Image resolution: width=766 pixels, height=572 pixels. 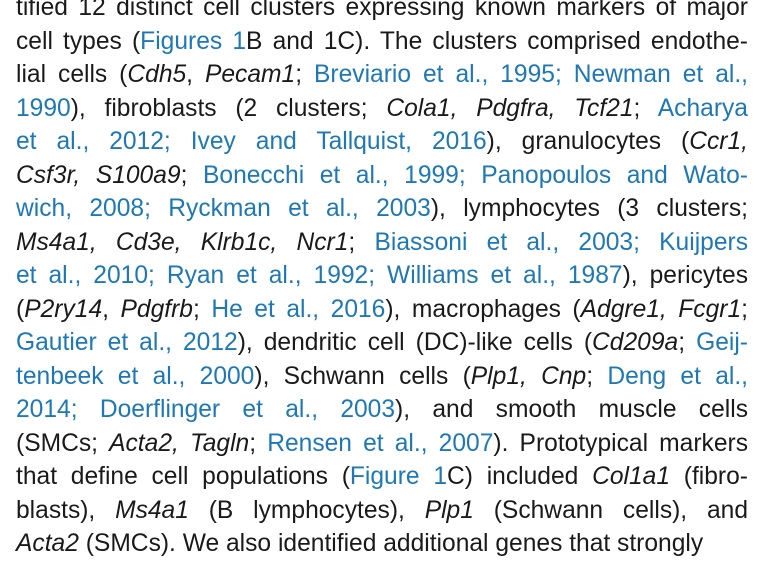 I want to click on text-run: blasts),, so click(x=66, y=510).